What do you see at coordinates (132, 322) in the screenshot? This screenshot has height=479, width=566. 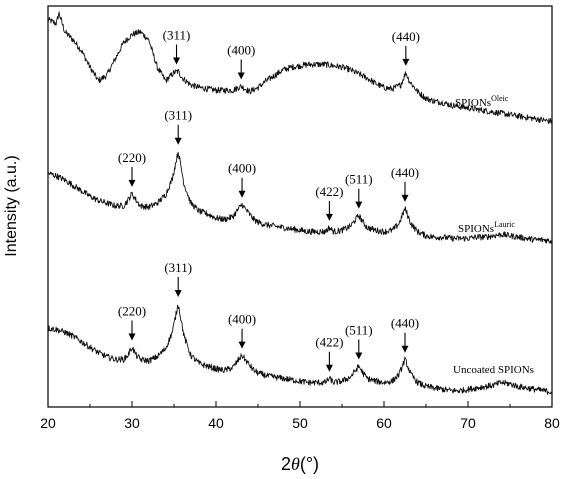 I see `peak-annotation-9: (220)` at bounding box center [132, 322].